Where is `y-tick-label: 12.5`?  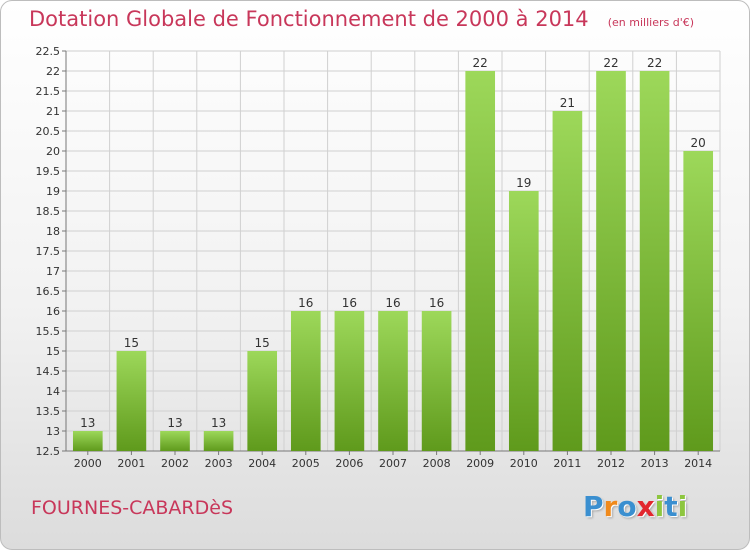
y-tick-label: 12.5 is located at coordinates (48, 451).